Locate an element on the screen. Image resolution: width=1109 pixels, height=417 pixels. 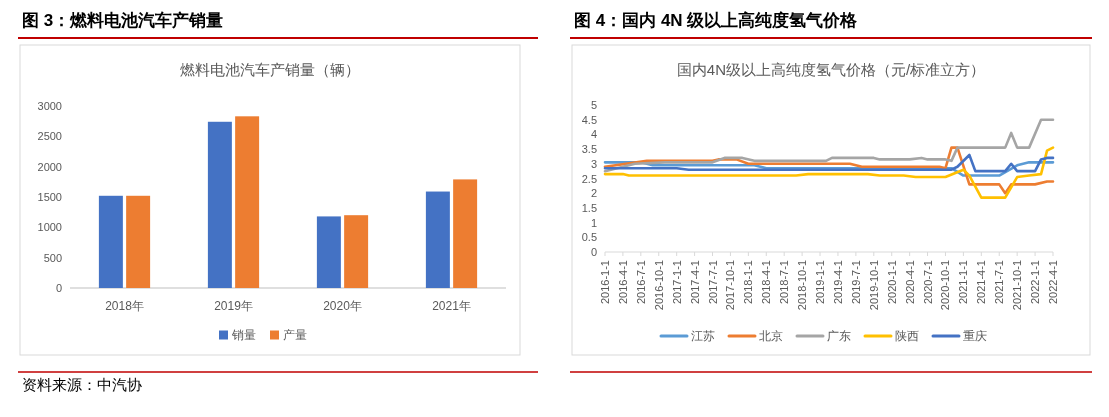
legend-label: 销量 is located at coordinates (243, 335).